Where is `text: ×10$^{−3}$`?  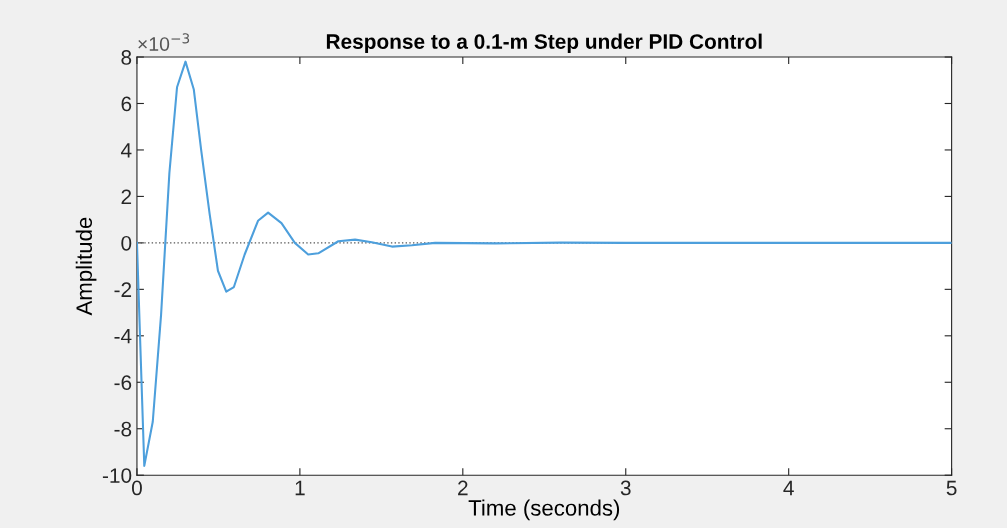
text: ×10$^{−3}$ is located at coordinates (164, 42).